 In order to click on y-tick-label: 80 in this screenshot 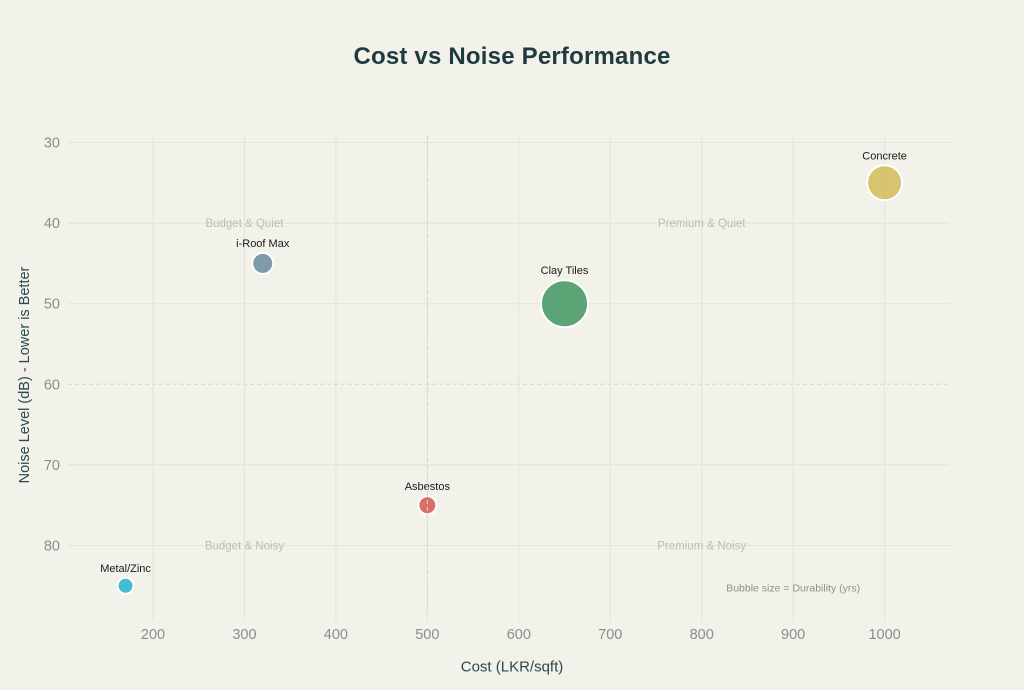, I will do `click(52, 547)`.